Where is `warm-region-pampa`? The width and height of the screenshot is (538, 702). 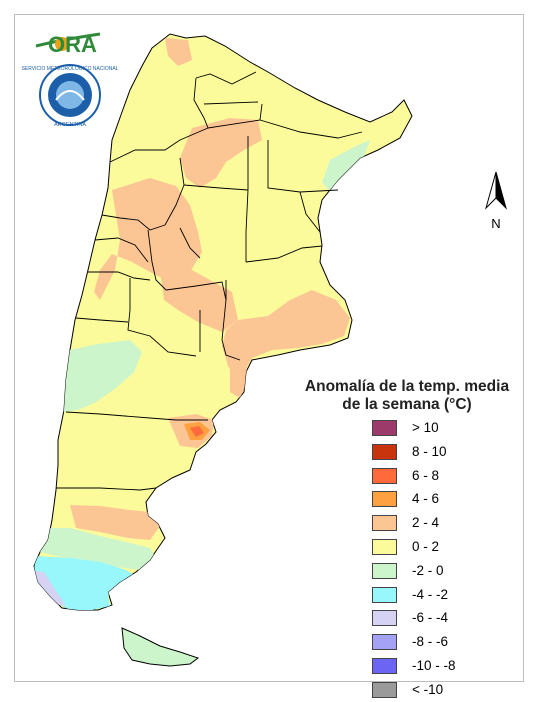 warm-region-pampa is located at coordinates (286, 335).